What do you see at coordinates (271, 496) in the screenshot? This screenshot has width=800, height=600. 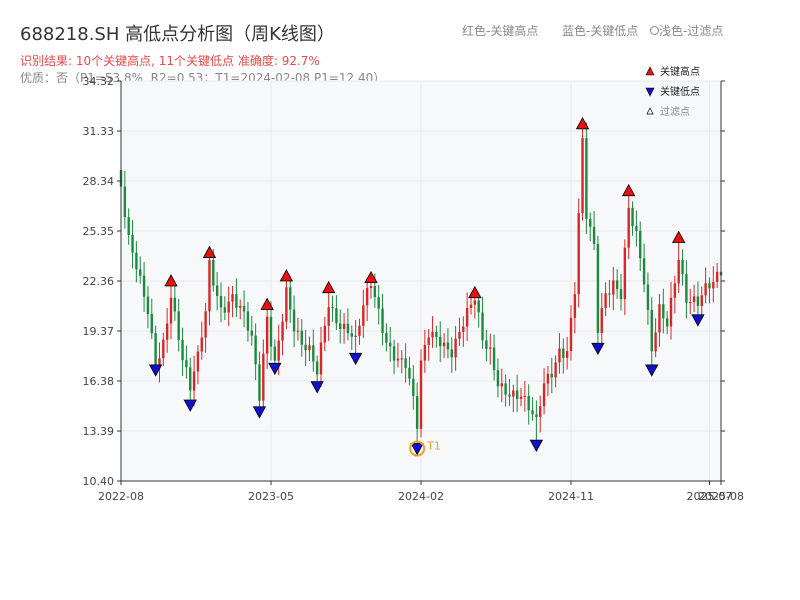 I see `x-tick-label: 2023-05` at bounding box center [271, 496].